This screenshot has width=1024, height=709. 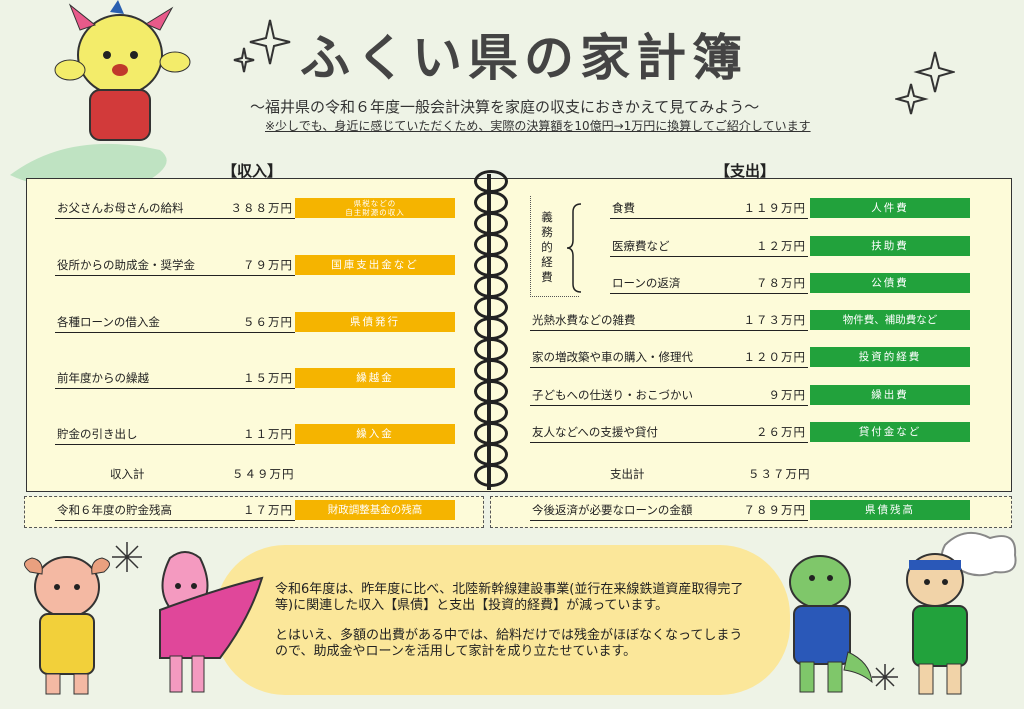 I want to click on income-label: 貯金の引き出し, so click(x=97, y=434).